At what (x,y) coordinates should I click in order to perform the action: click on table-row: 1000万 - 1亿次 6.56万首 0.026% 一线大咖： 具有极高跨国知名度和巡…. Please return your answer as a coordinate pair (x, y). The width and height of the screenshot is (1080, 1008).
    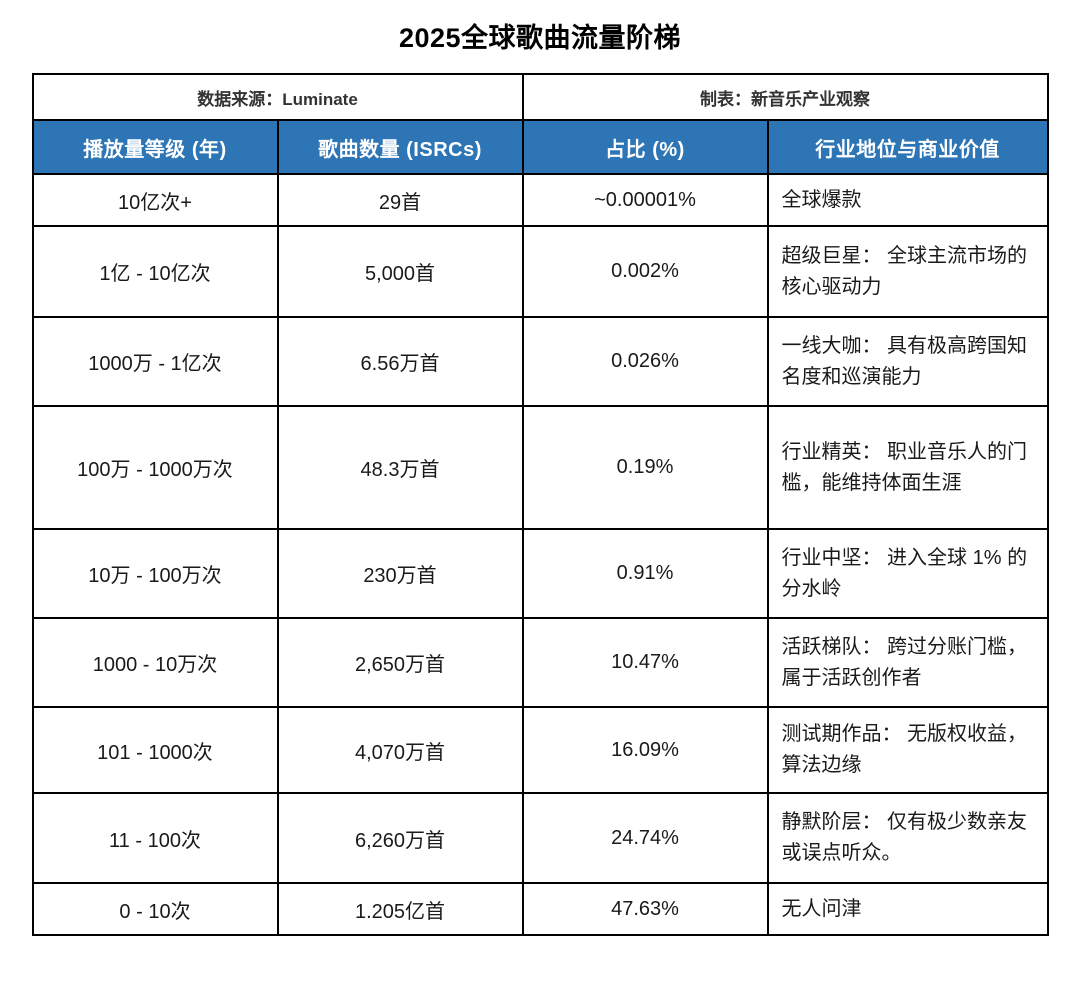
    Looking at the image, I should click on (540, 361).